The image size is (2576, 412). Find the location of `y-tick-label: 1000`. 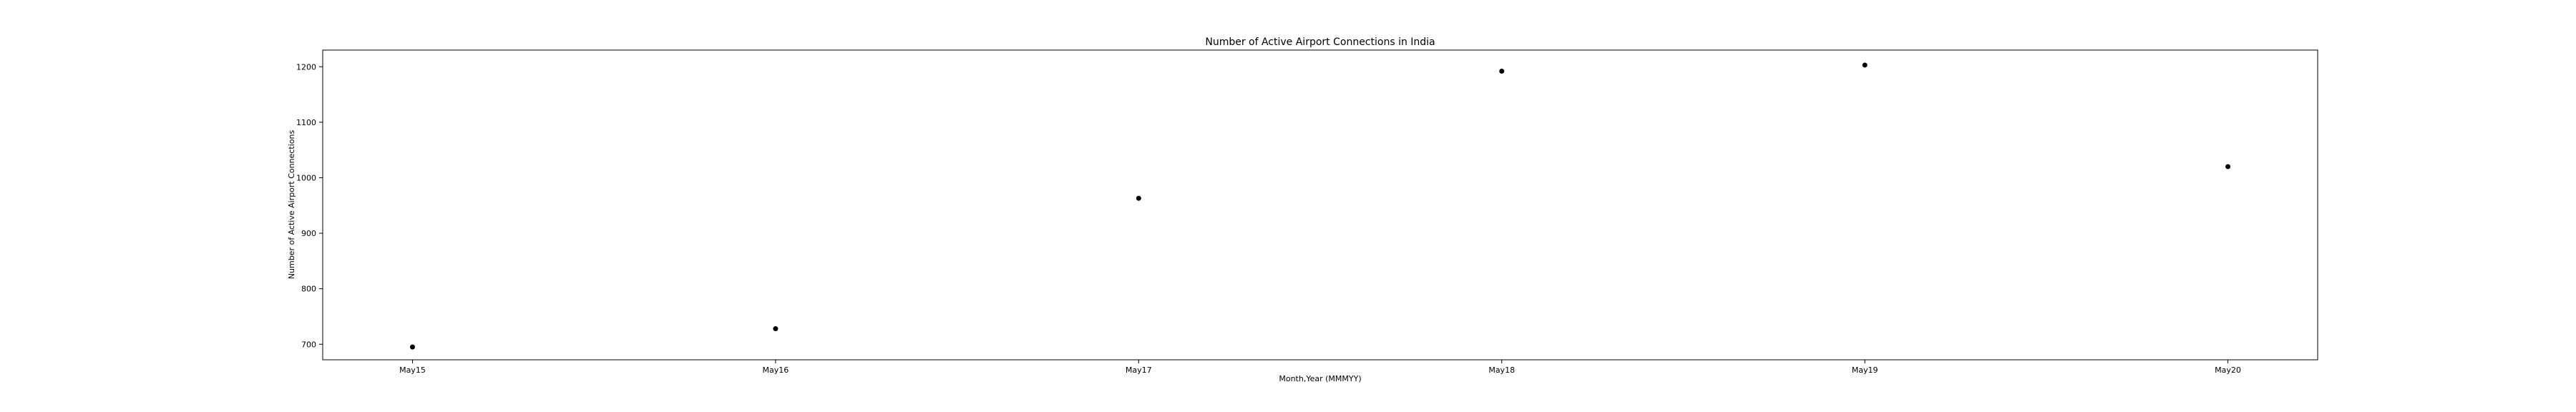

y-tick-label: 1000 is located at coordinates (306, 178).